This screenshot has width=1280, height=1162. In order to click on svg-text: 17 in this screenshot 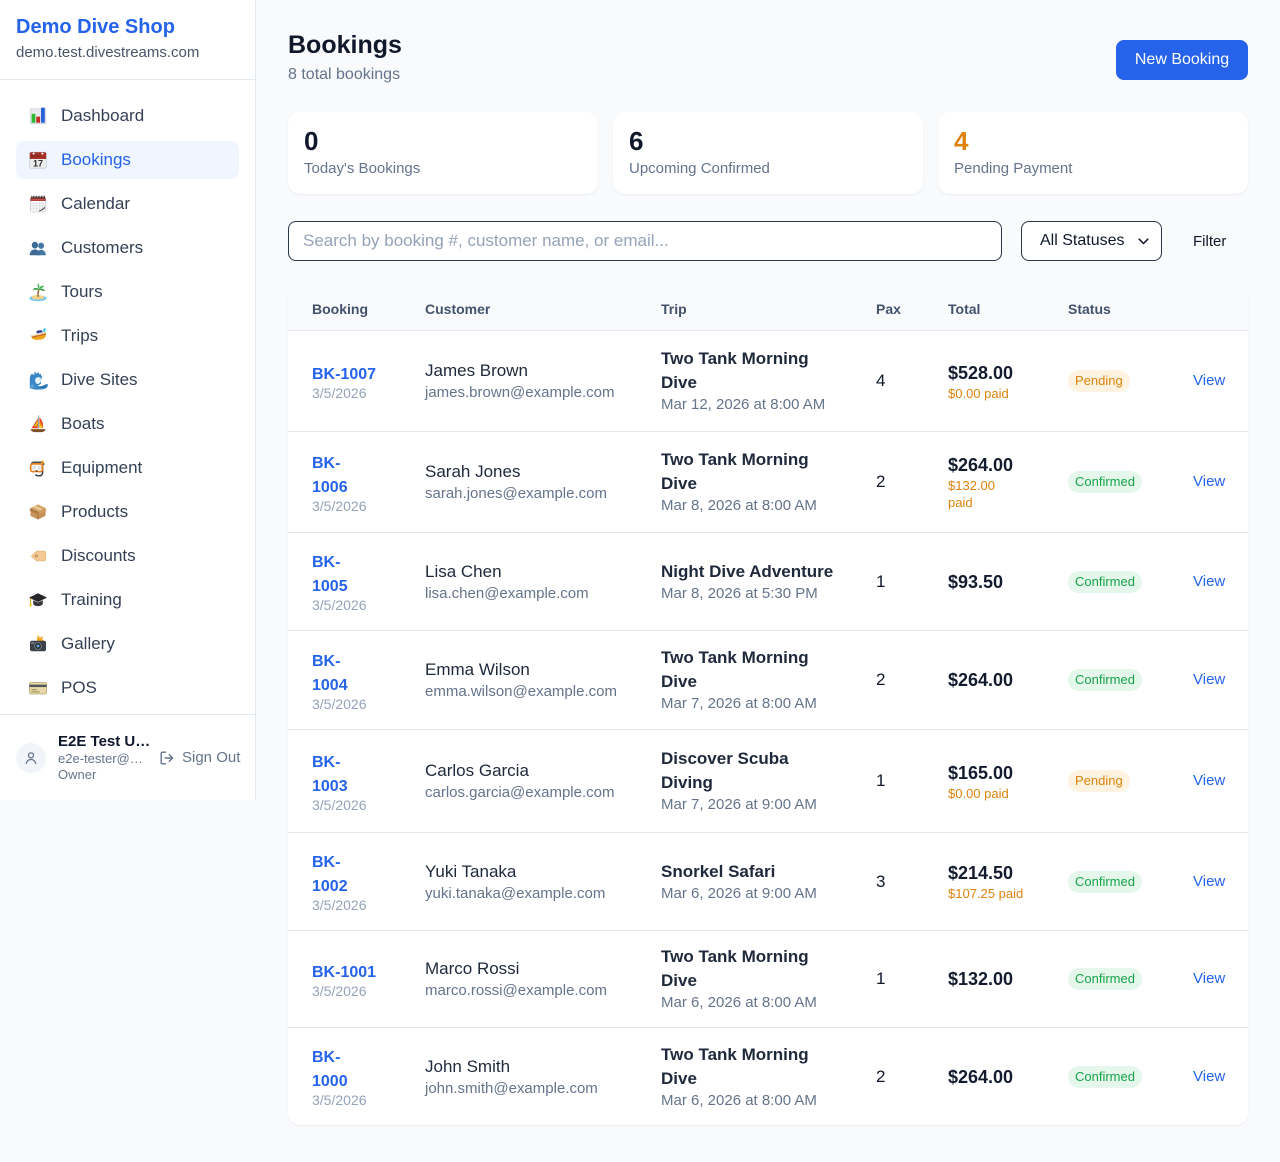, I will do `click(38, 164)`.